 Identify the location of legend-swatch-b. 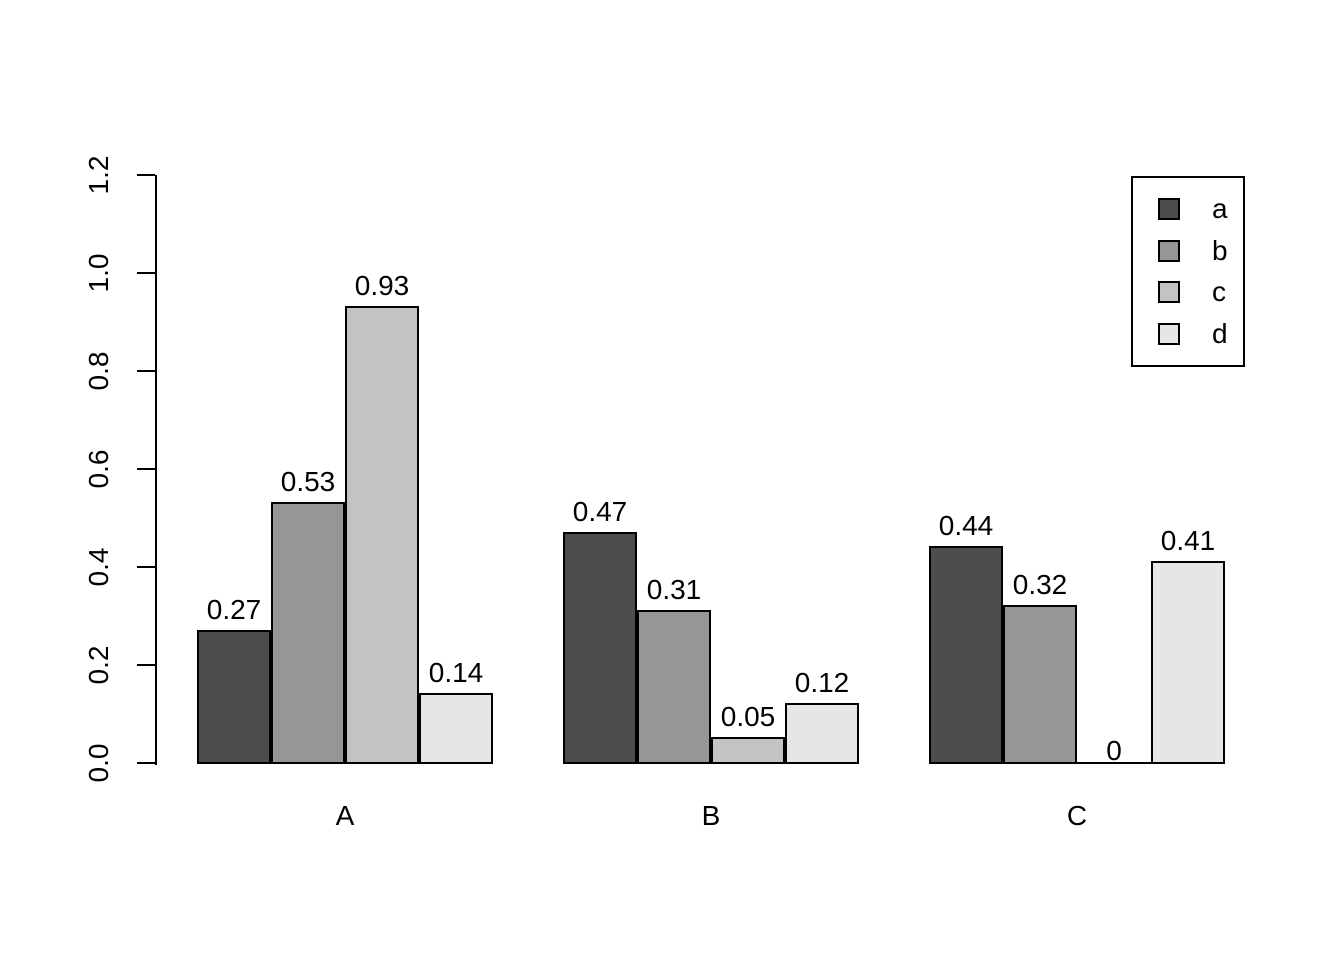
(1169, 250).